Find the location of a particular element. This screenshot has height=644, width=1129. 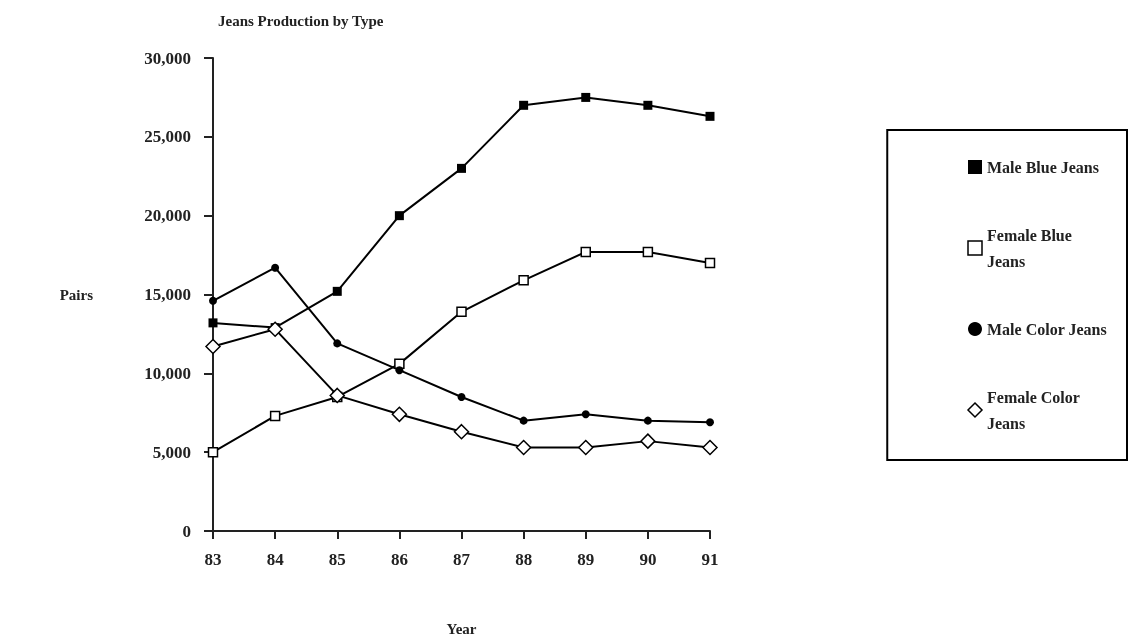

x-tick-label: 90 is located at coordinates (648, 559).